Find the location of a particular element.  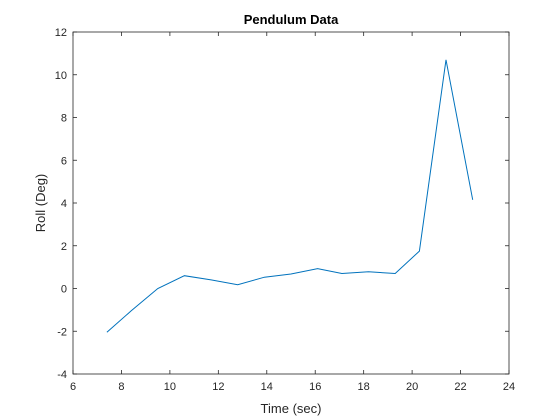

x-tick-label: 14 is located at coordinates (267, 387).